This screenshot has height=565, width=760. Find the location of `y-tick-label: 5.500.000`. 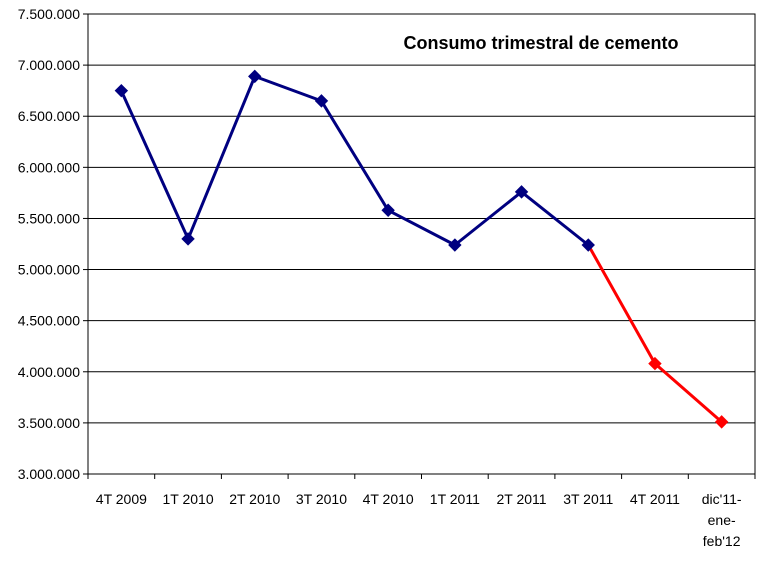

y-tick-label: 5.500.000 is located at coordinates (49, 218).